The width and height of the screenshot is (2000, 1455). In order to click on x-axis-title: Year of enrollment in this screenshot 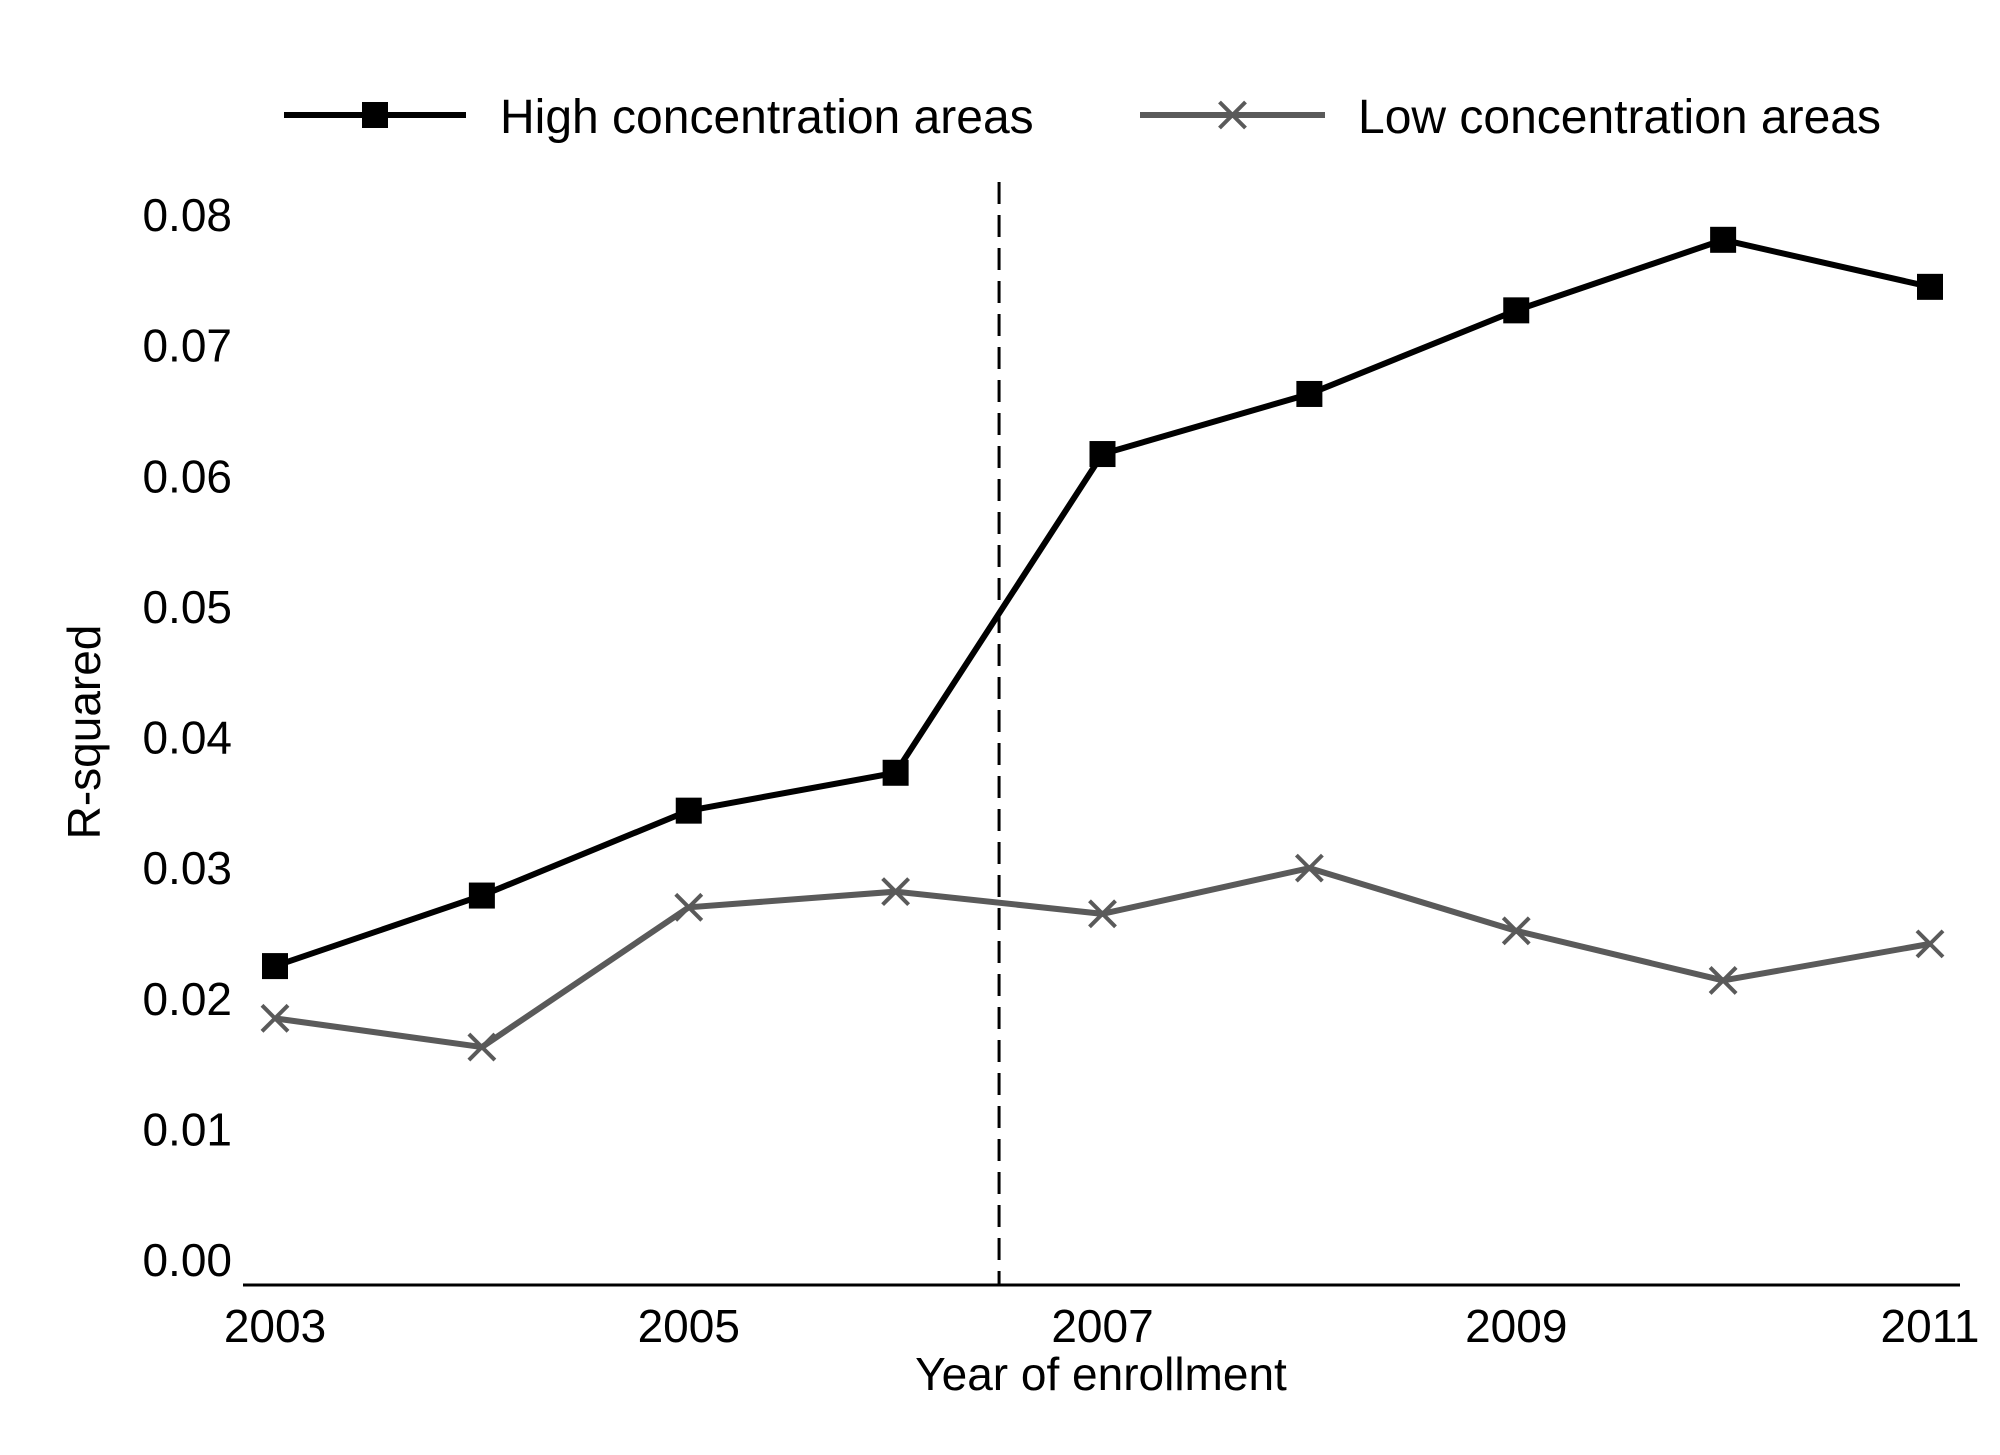, I will do `click(1101, 1374)`.